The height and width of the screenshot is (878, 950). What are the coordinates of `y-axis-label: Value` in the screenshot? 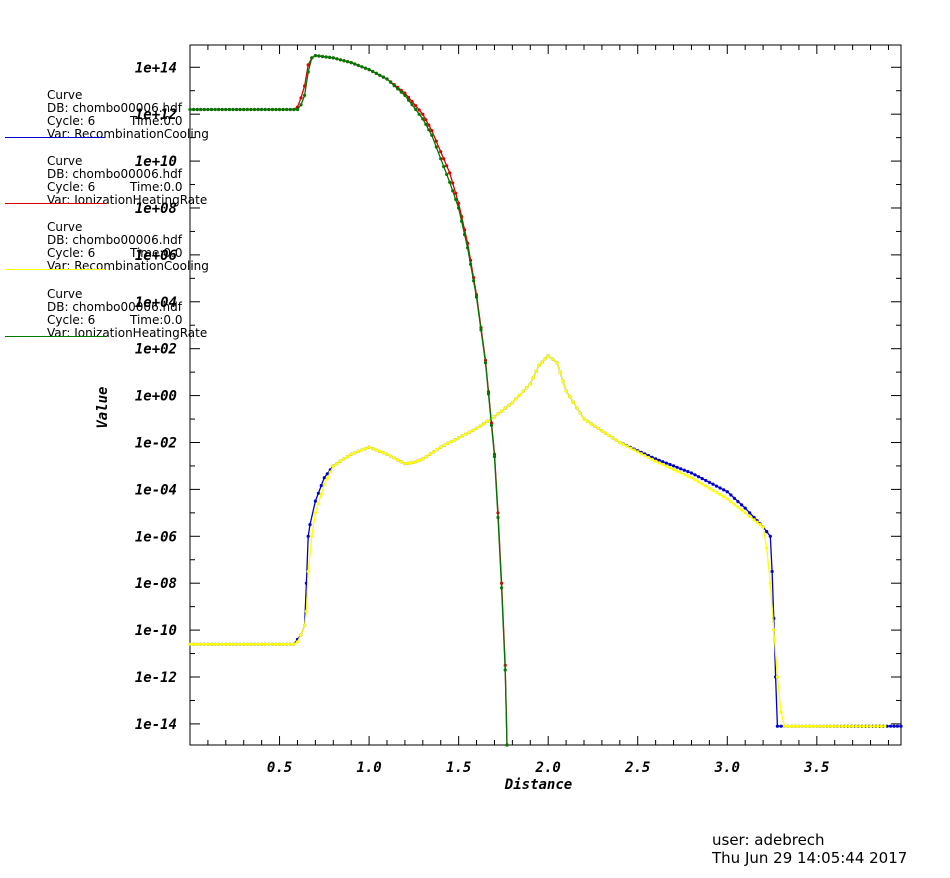 It's located at (103, 408).